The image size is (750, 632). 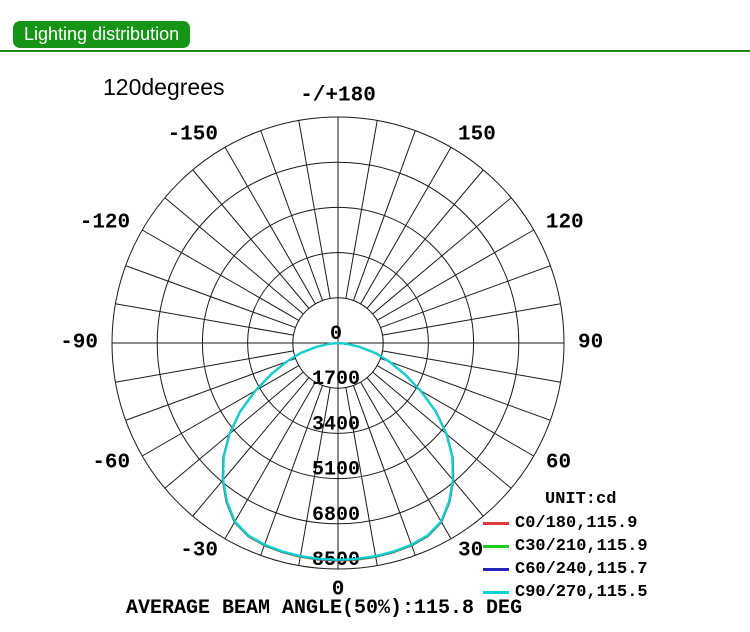 I want to click on angle-tick-label: -120, so click(x=105, y=223).